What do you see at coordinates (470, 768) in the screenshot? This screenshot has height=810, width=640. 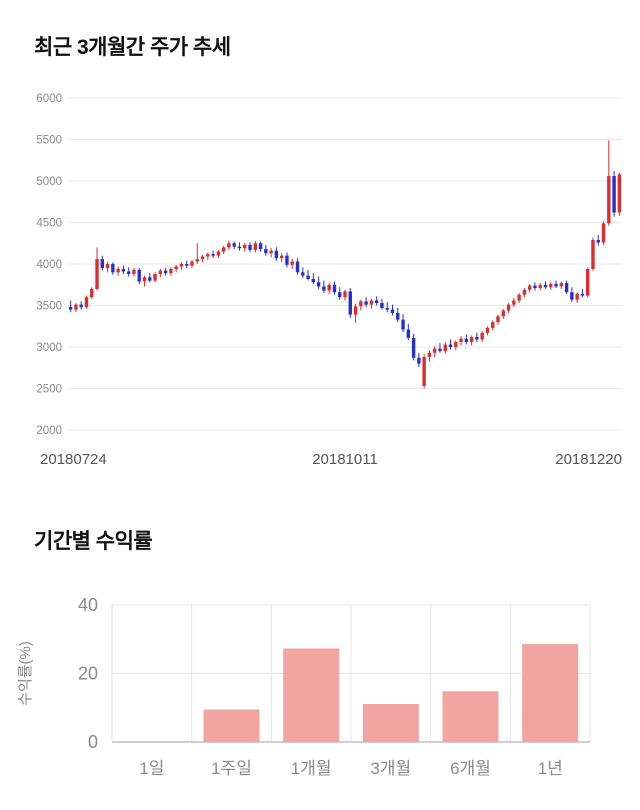 I see `category-label: 6개월` at bounding box center [470, 768].